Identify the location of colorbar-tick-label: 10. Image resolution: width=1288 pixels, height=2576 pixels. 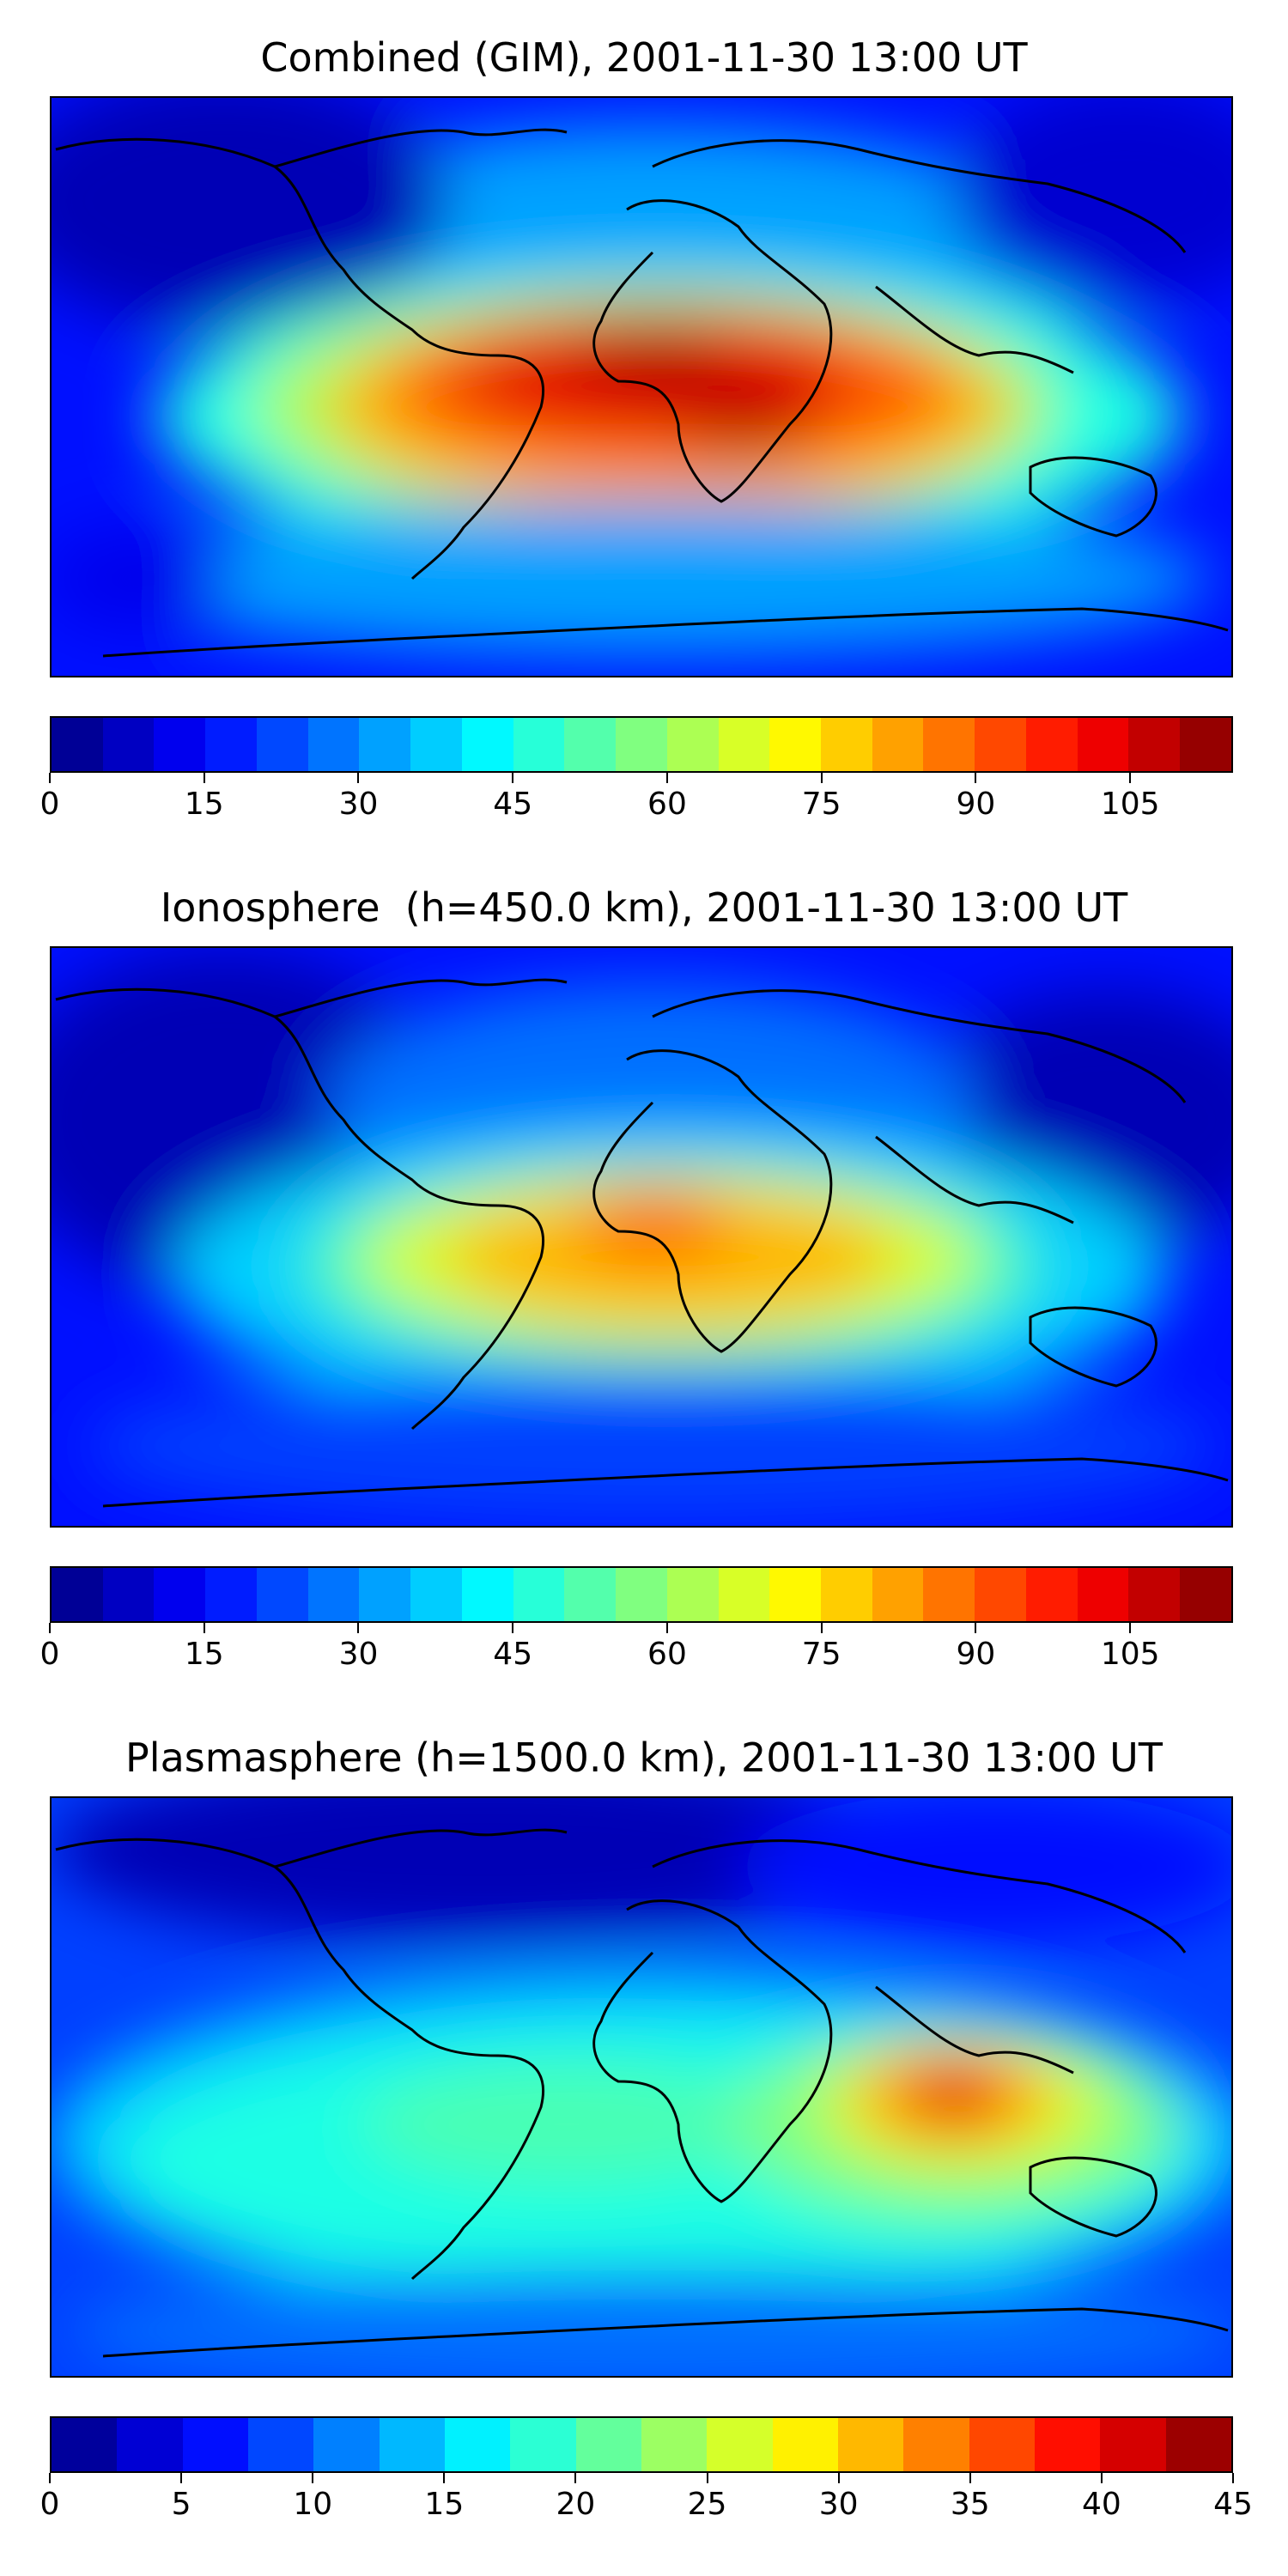
(313, 2504).